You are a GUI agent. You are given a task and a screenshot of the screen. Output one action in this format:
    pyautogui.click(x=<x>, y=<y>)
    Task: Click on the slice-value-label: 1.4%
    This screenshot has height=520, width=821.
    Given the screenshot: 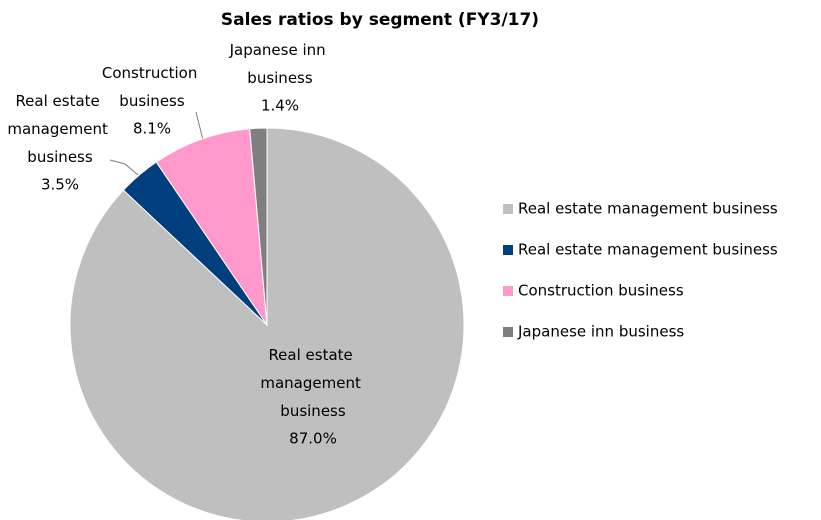 What is the action you would take?
    pyautogui.click(x=280, y=106)
    